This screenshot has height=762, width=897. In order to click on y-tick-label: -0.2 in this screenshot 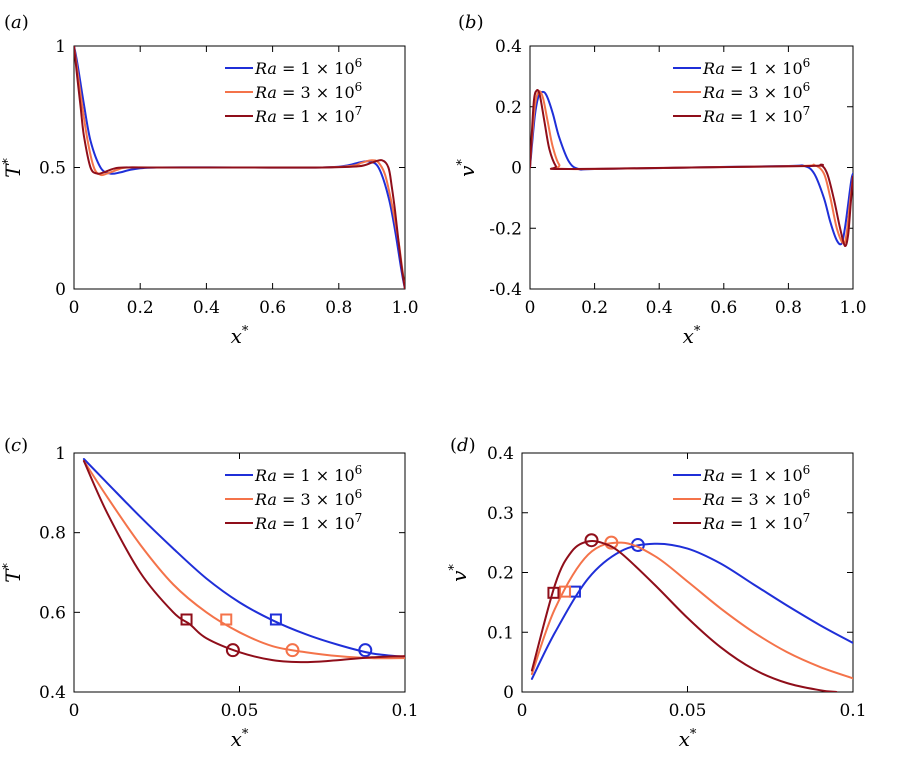, I will do `click(505, 229)`.